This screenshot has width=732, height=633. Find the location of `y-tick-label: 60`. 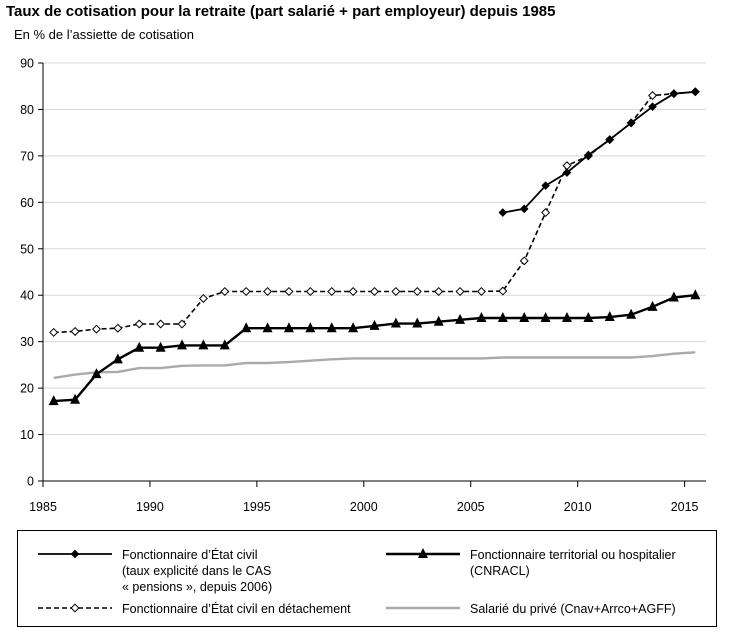

y-tick-label: 60 is located at coordinates (27, 203).